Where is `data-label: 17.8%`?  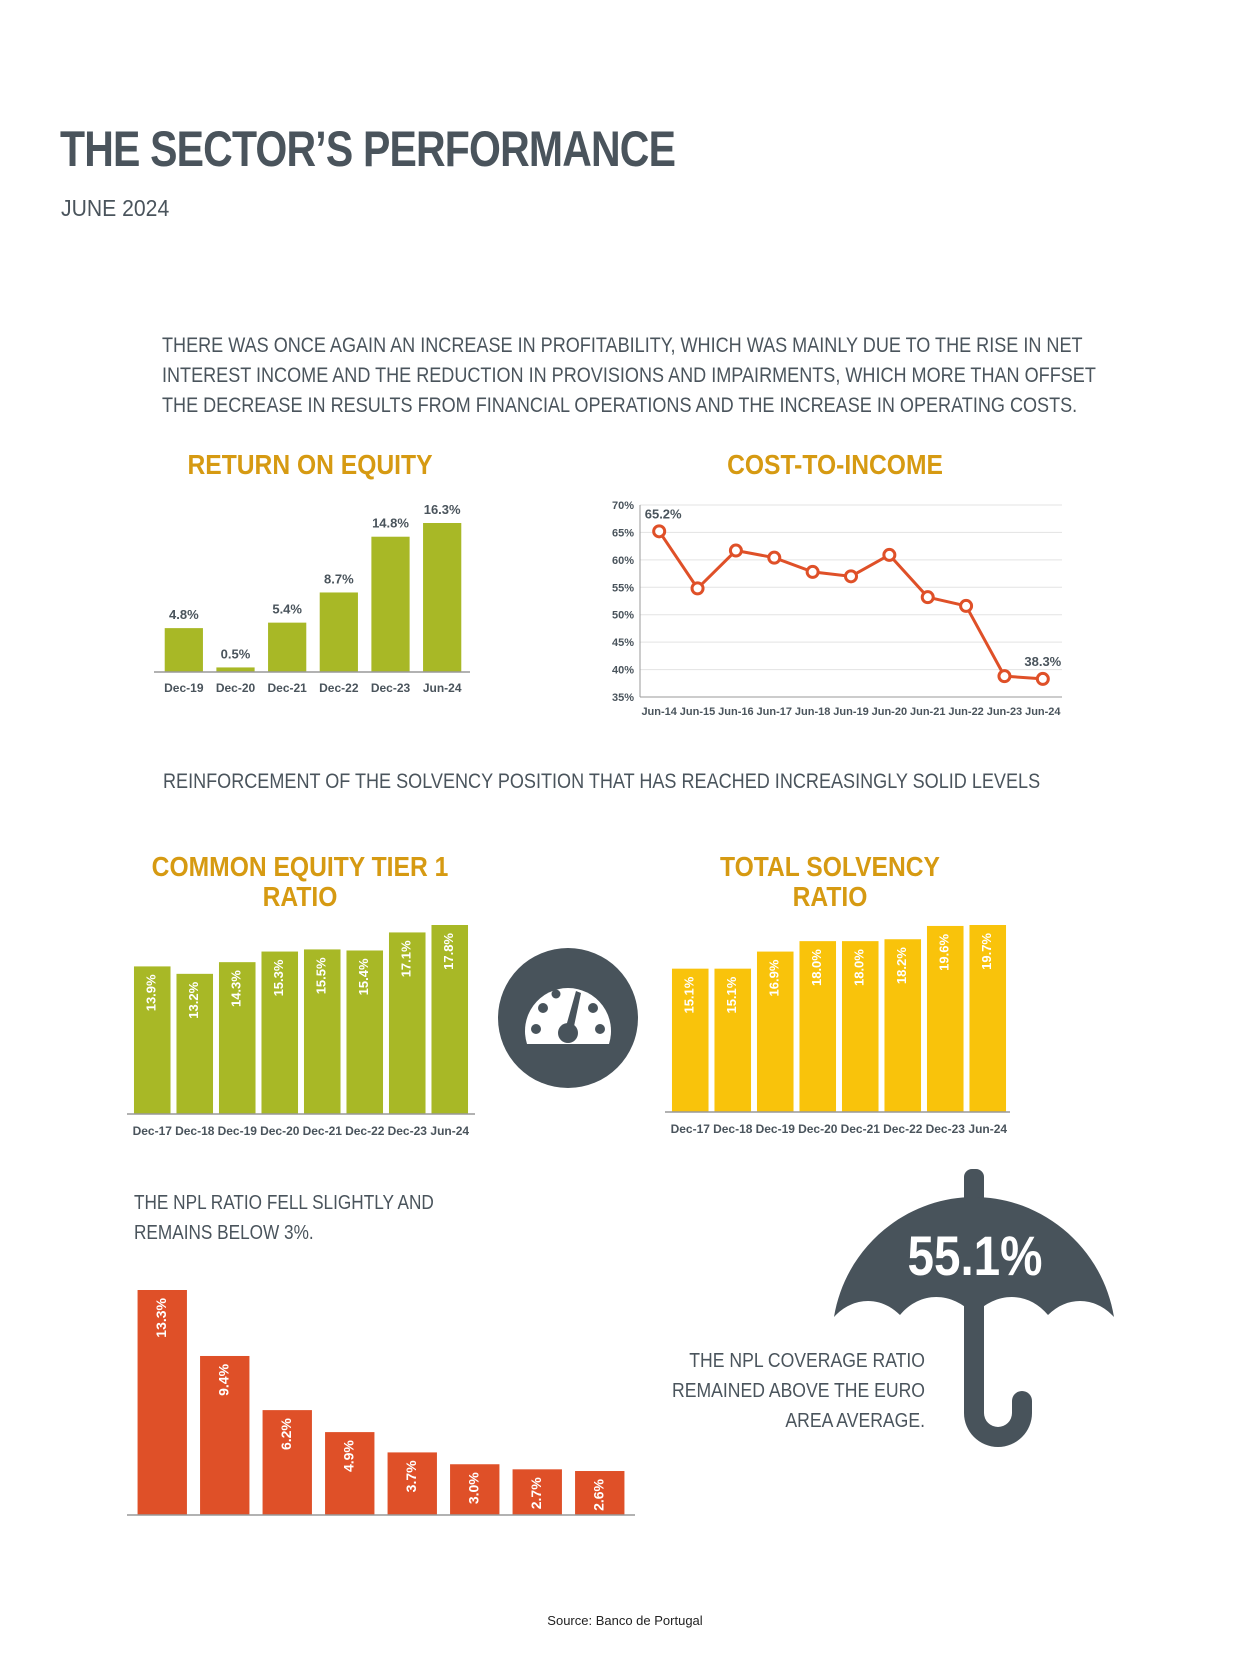 data-label: 17.8% is located at coordinates (448, 951).